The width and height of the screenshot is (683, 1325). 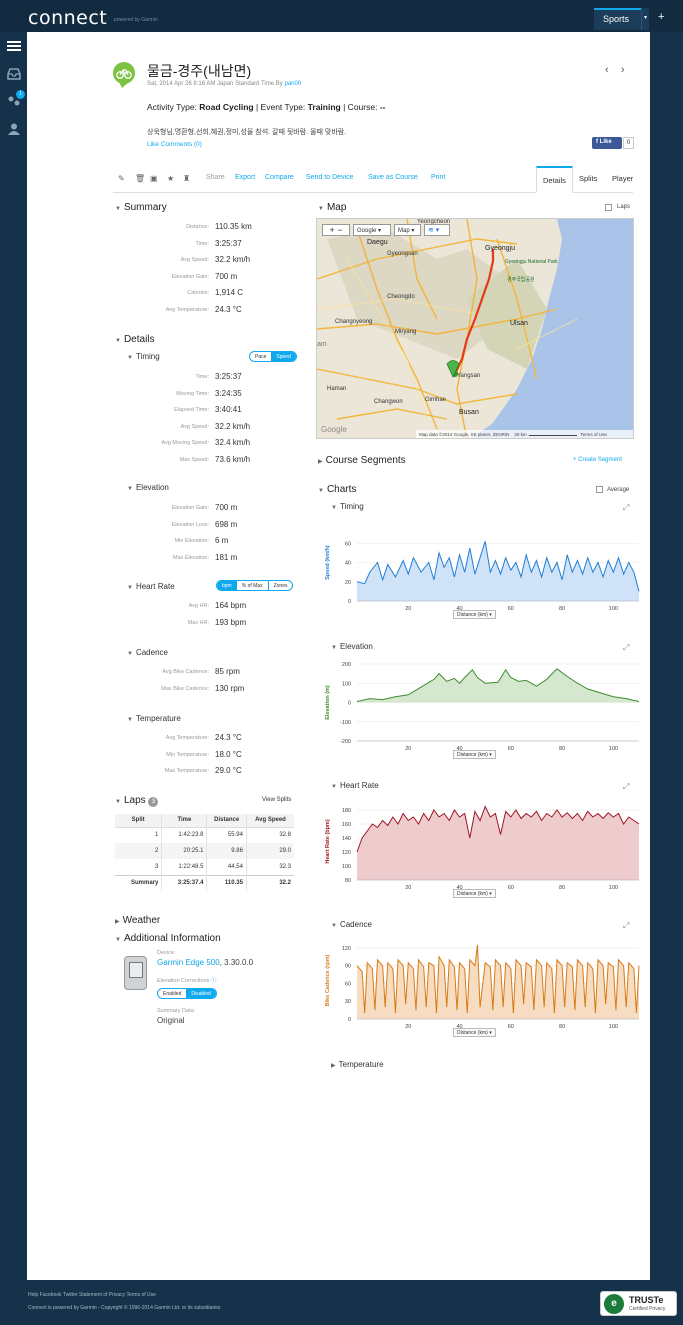 I want to click on map-source-dropdown: Google ▾, so click(x=372, y=230).